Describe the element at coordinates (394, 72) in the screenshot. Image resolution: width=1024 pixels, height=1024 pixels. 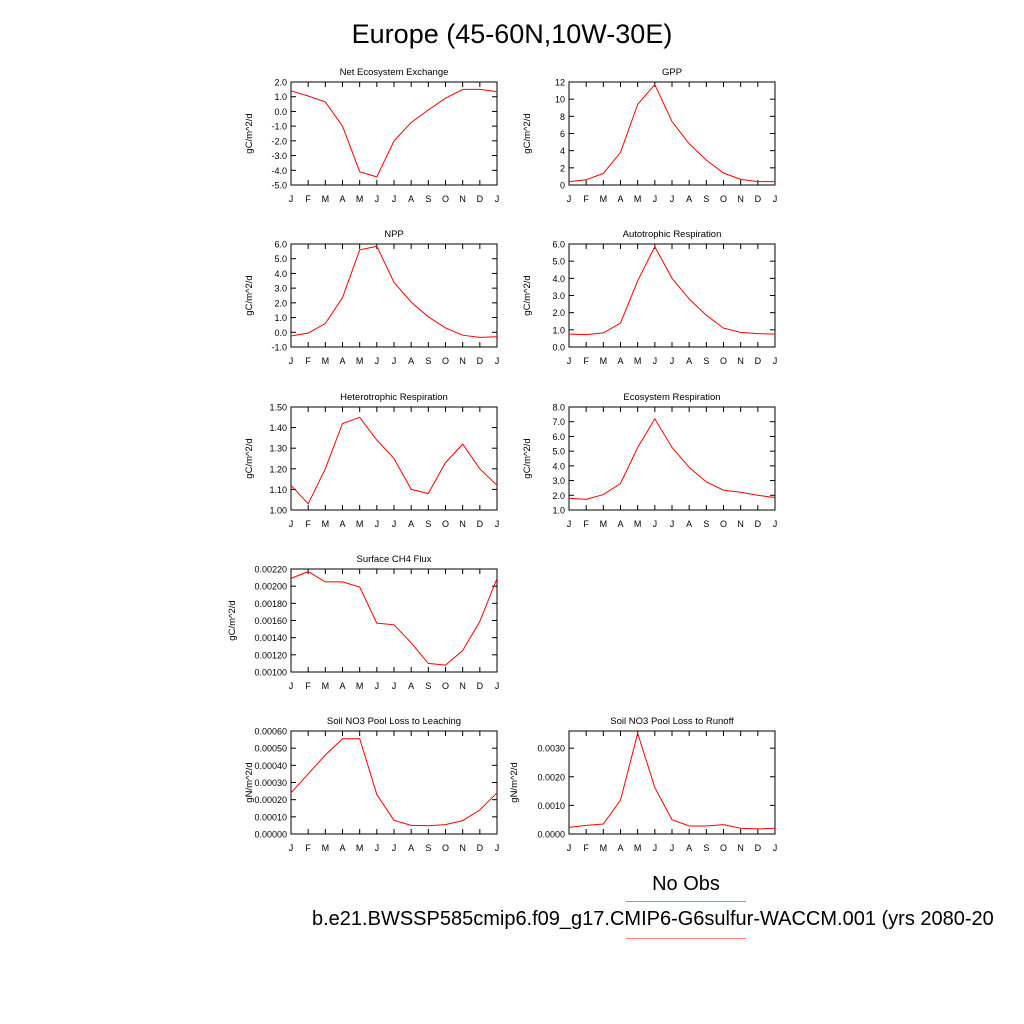
I see `panel-title: Net Ecosystem Exchange` at that location.